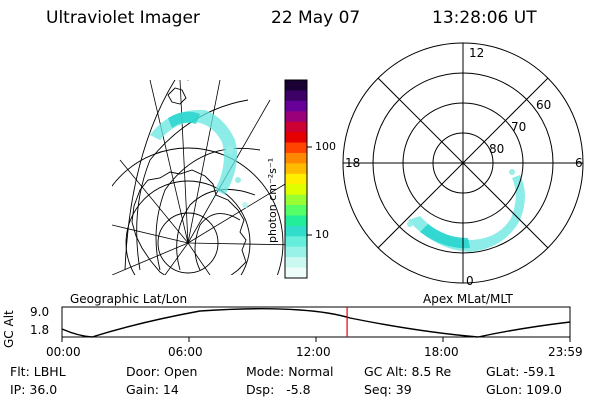 The width and height of the screenshot is (600, 400). What do you see at coordinates (272, 200) in the screenshot?
I see `colorbar-unit-label: photon cm⁻²s⁻¹` at bounding box center [272, 200].